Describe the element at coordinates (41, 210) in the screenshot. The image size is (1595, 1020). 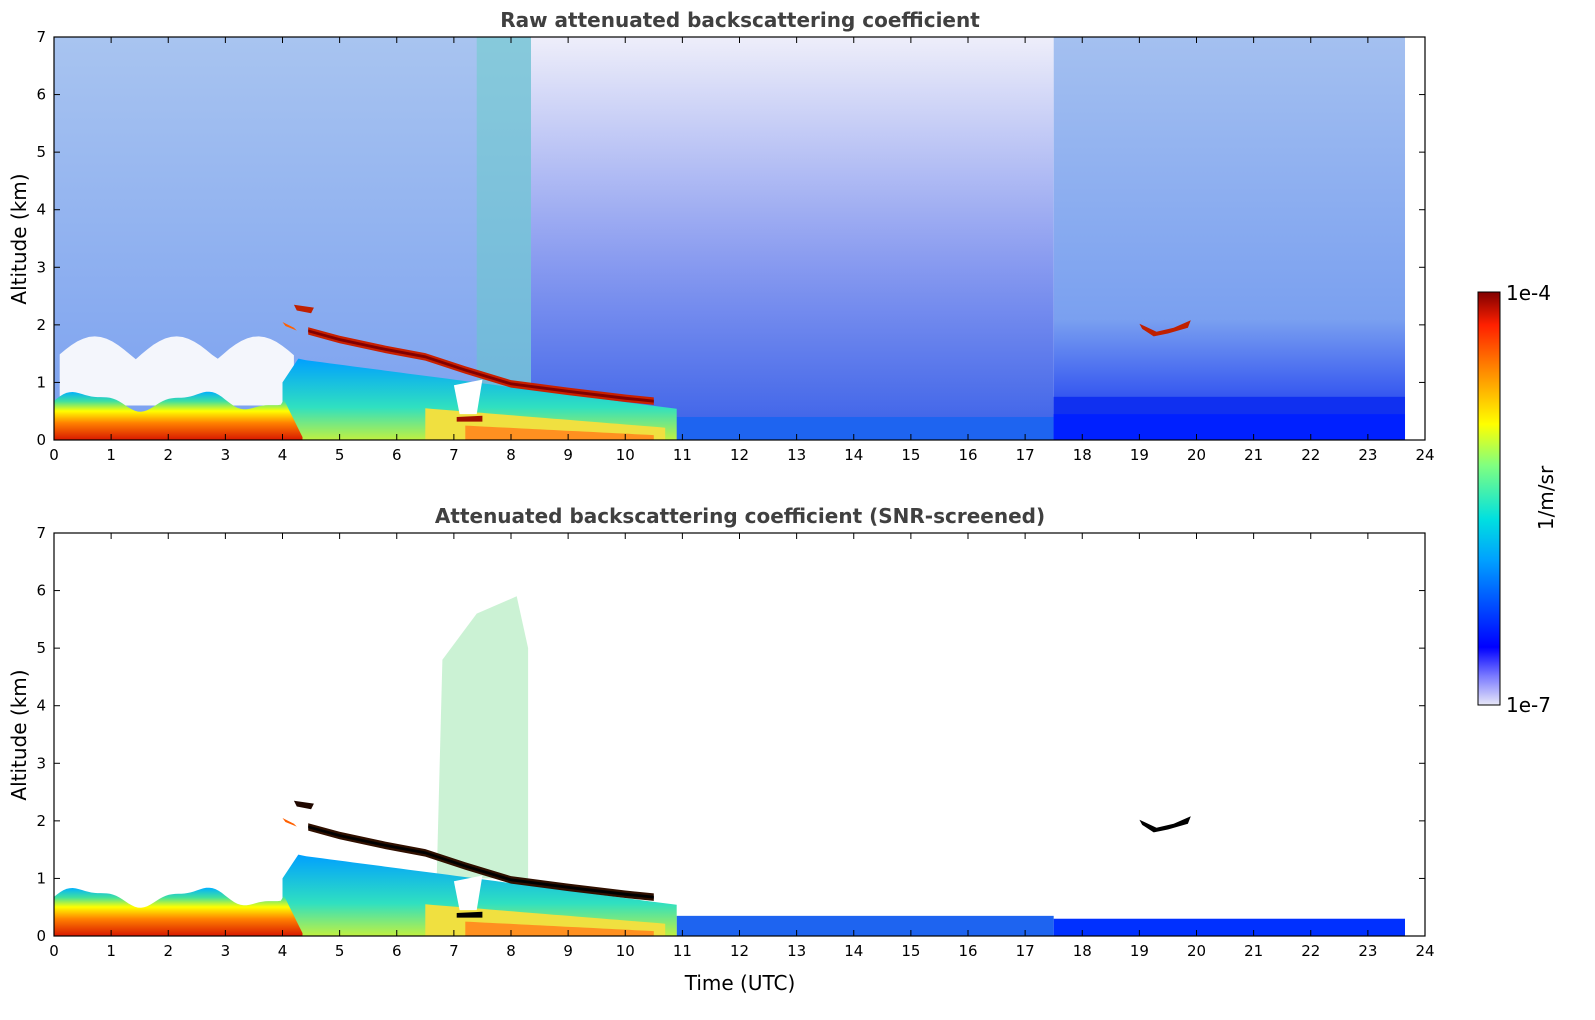
I see `y-tick-label: 4` at that location.